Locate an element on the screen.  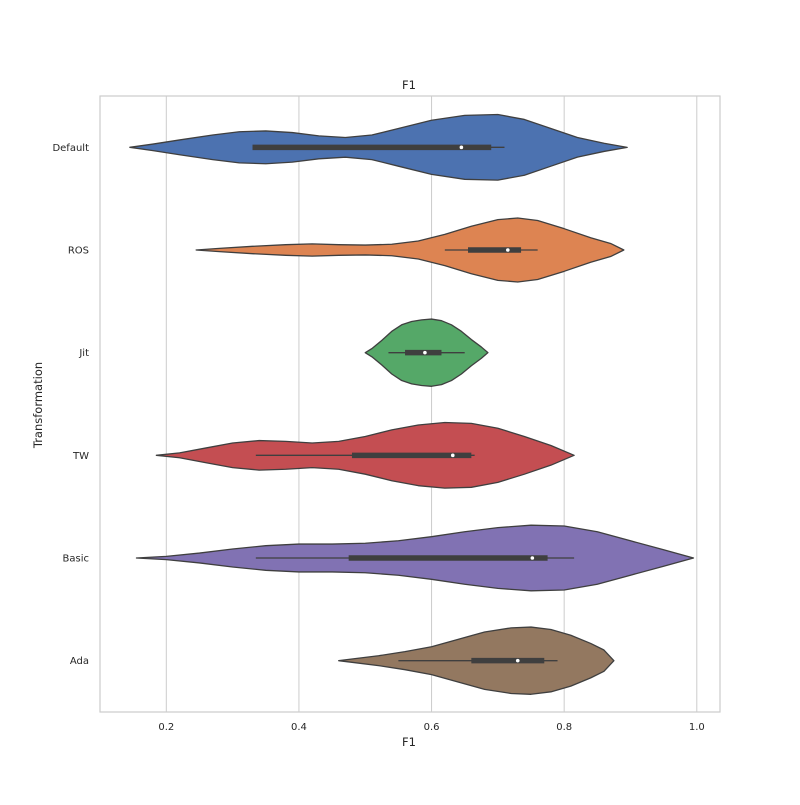
x-axis-label: F1 is located at coordinates (409, 742).